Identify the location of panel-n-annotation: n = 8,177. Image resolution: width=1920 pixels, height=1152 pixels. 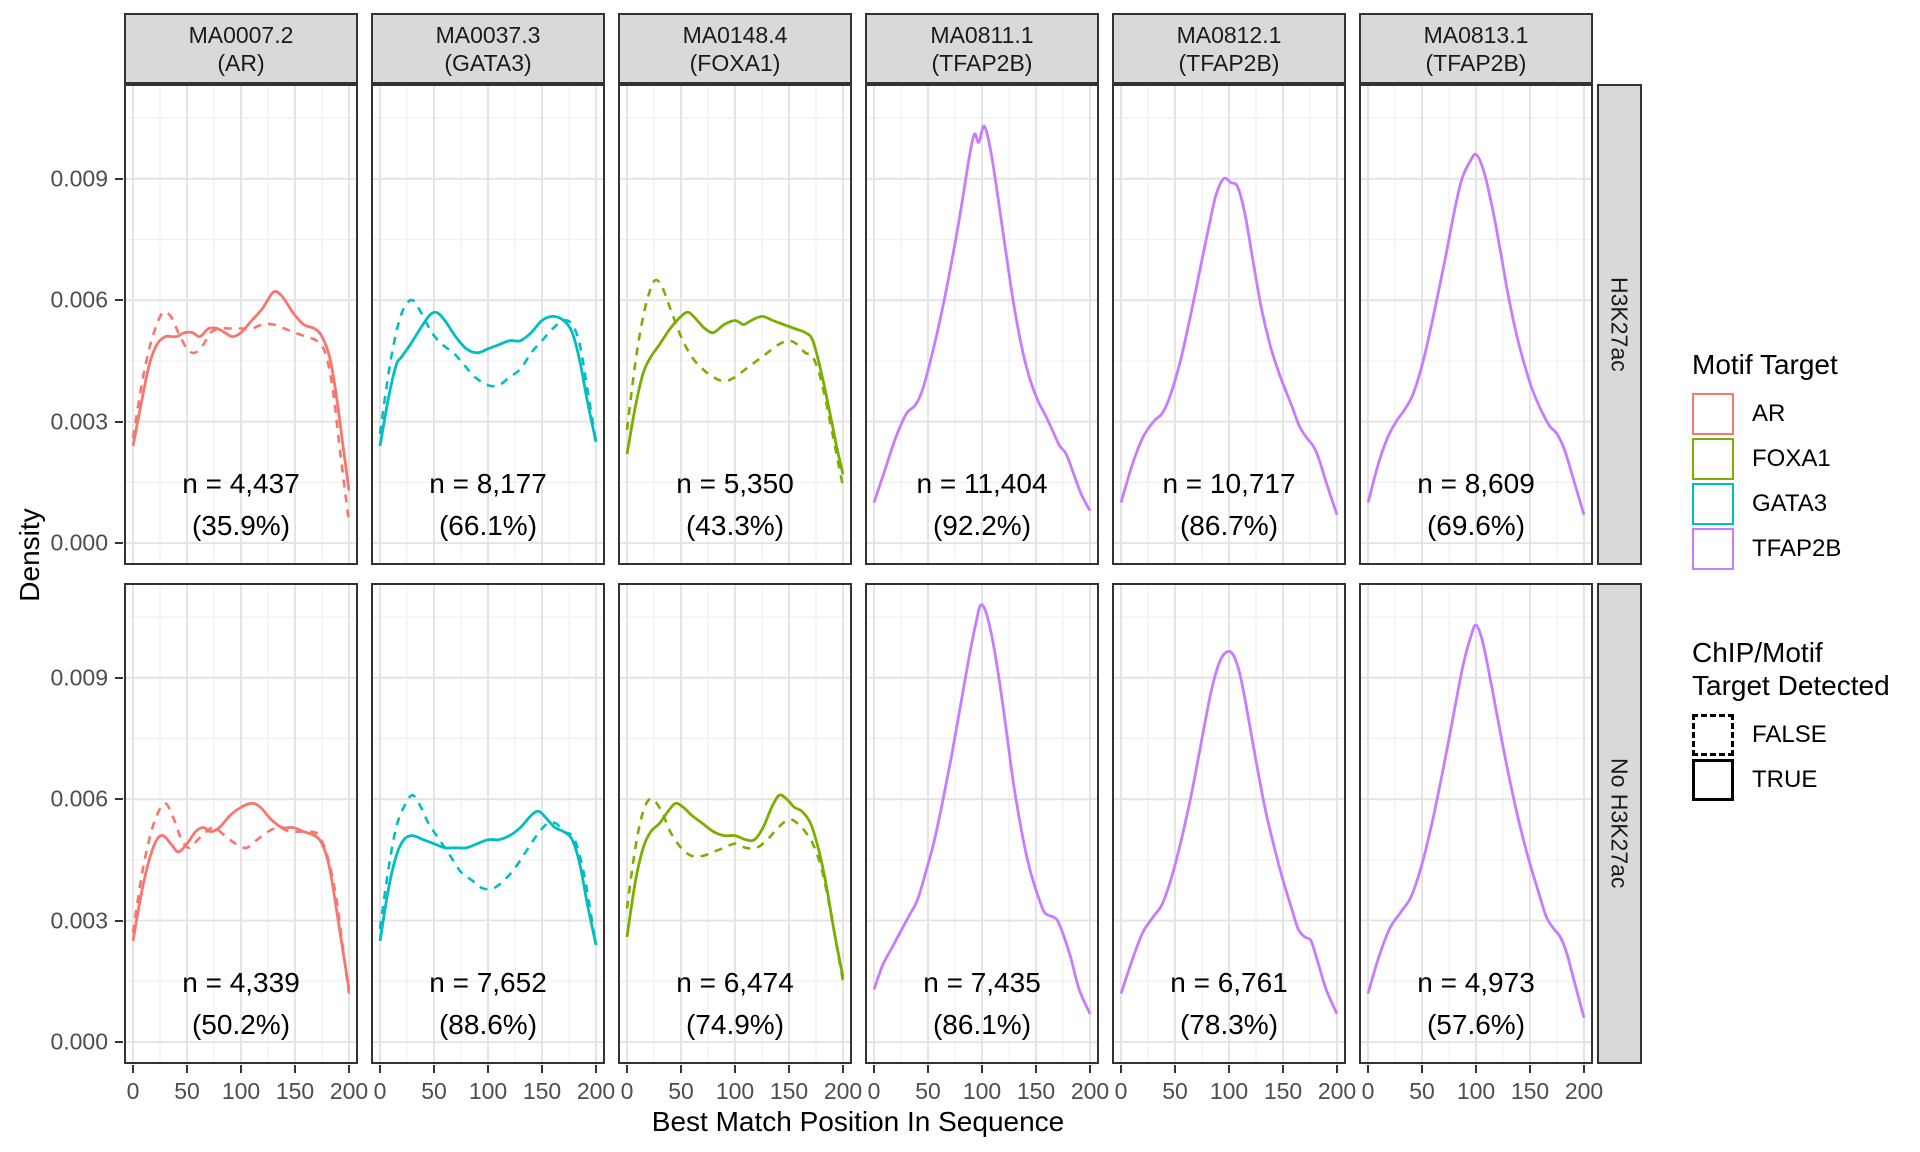
(488, 484).